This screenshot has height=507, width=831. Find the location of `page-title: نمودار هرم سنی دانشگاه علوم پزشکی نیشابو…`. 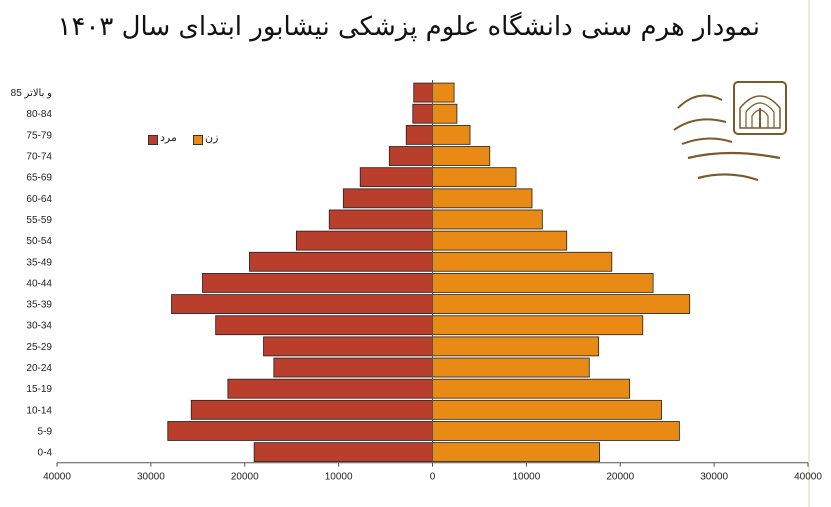

page-title: نمودار هرم سنی دانشگاه علوم پزشکی نیشابو… is located at coordinates (408, 27).